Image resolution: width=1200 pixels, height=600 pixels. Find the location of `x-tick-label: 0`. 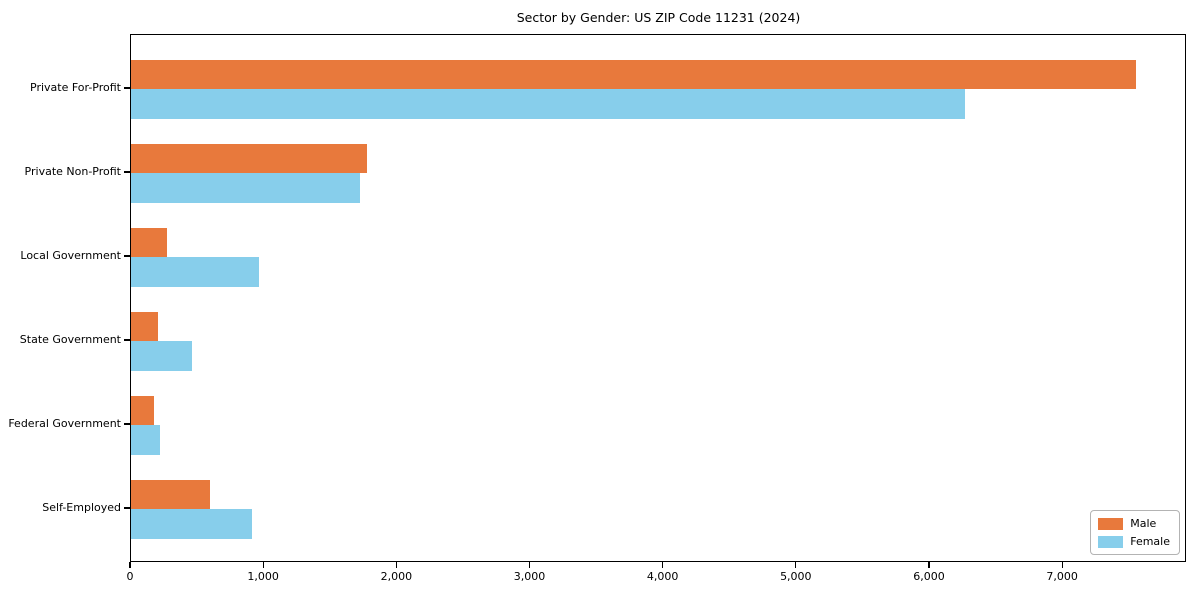

x-tick-label: 0 is located at coordinates (130, 576).